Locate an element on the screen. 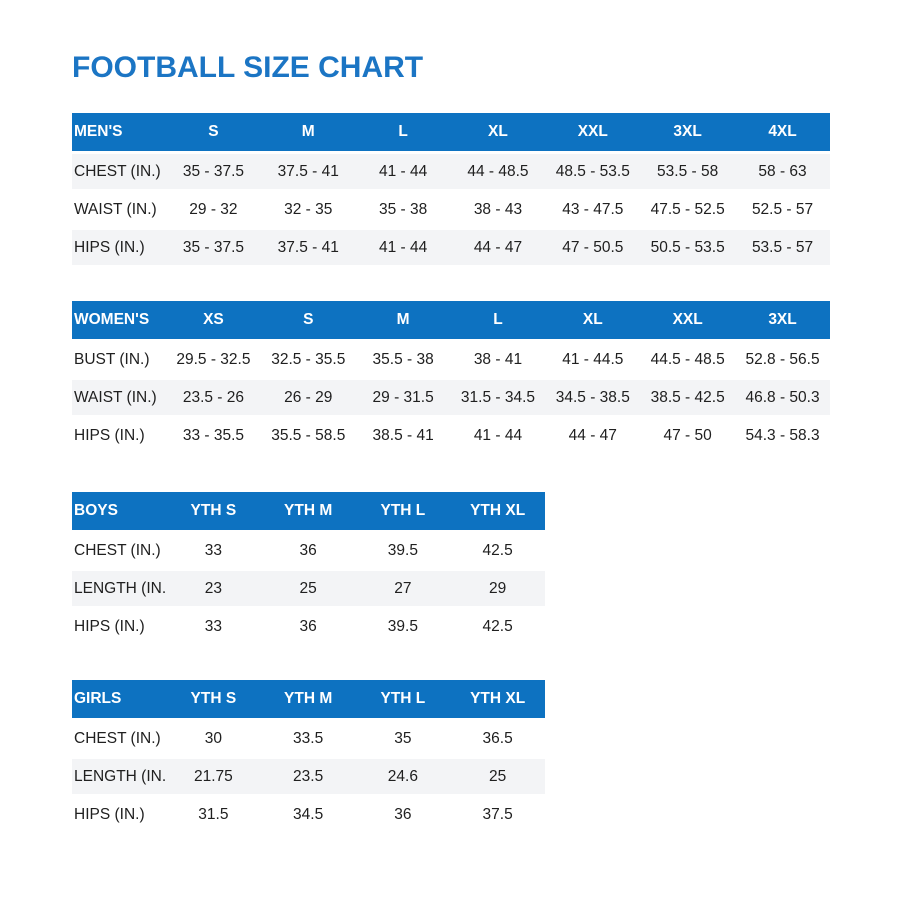  table-title-womens: WOMEN'S is located at coordinates (119, 320).